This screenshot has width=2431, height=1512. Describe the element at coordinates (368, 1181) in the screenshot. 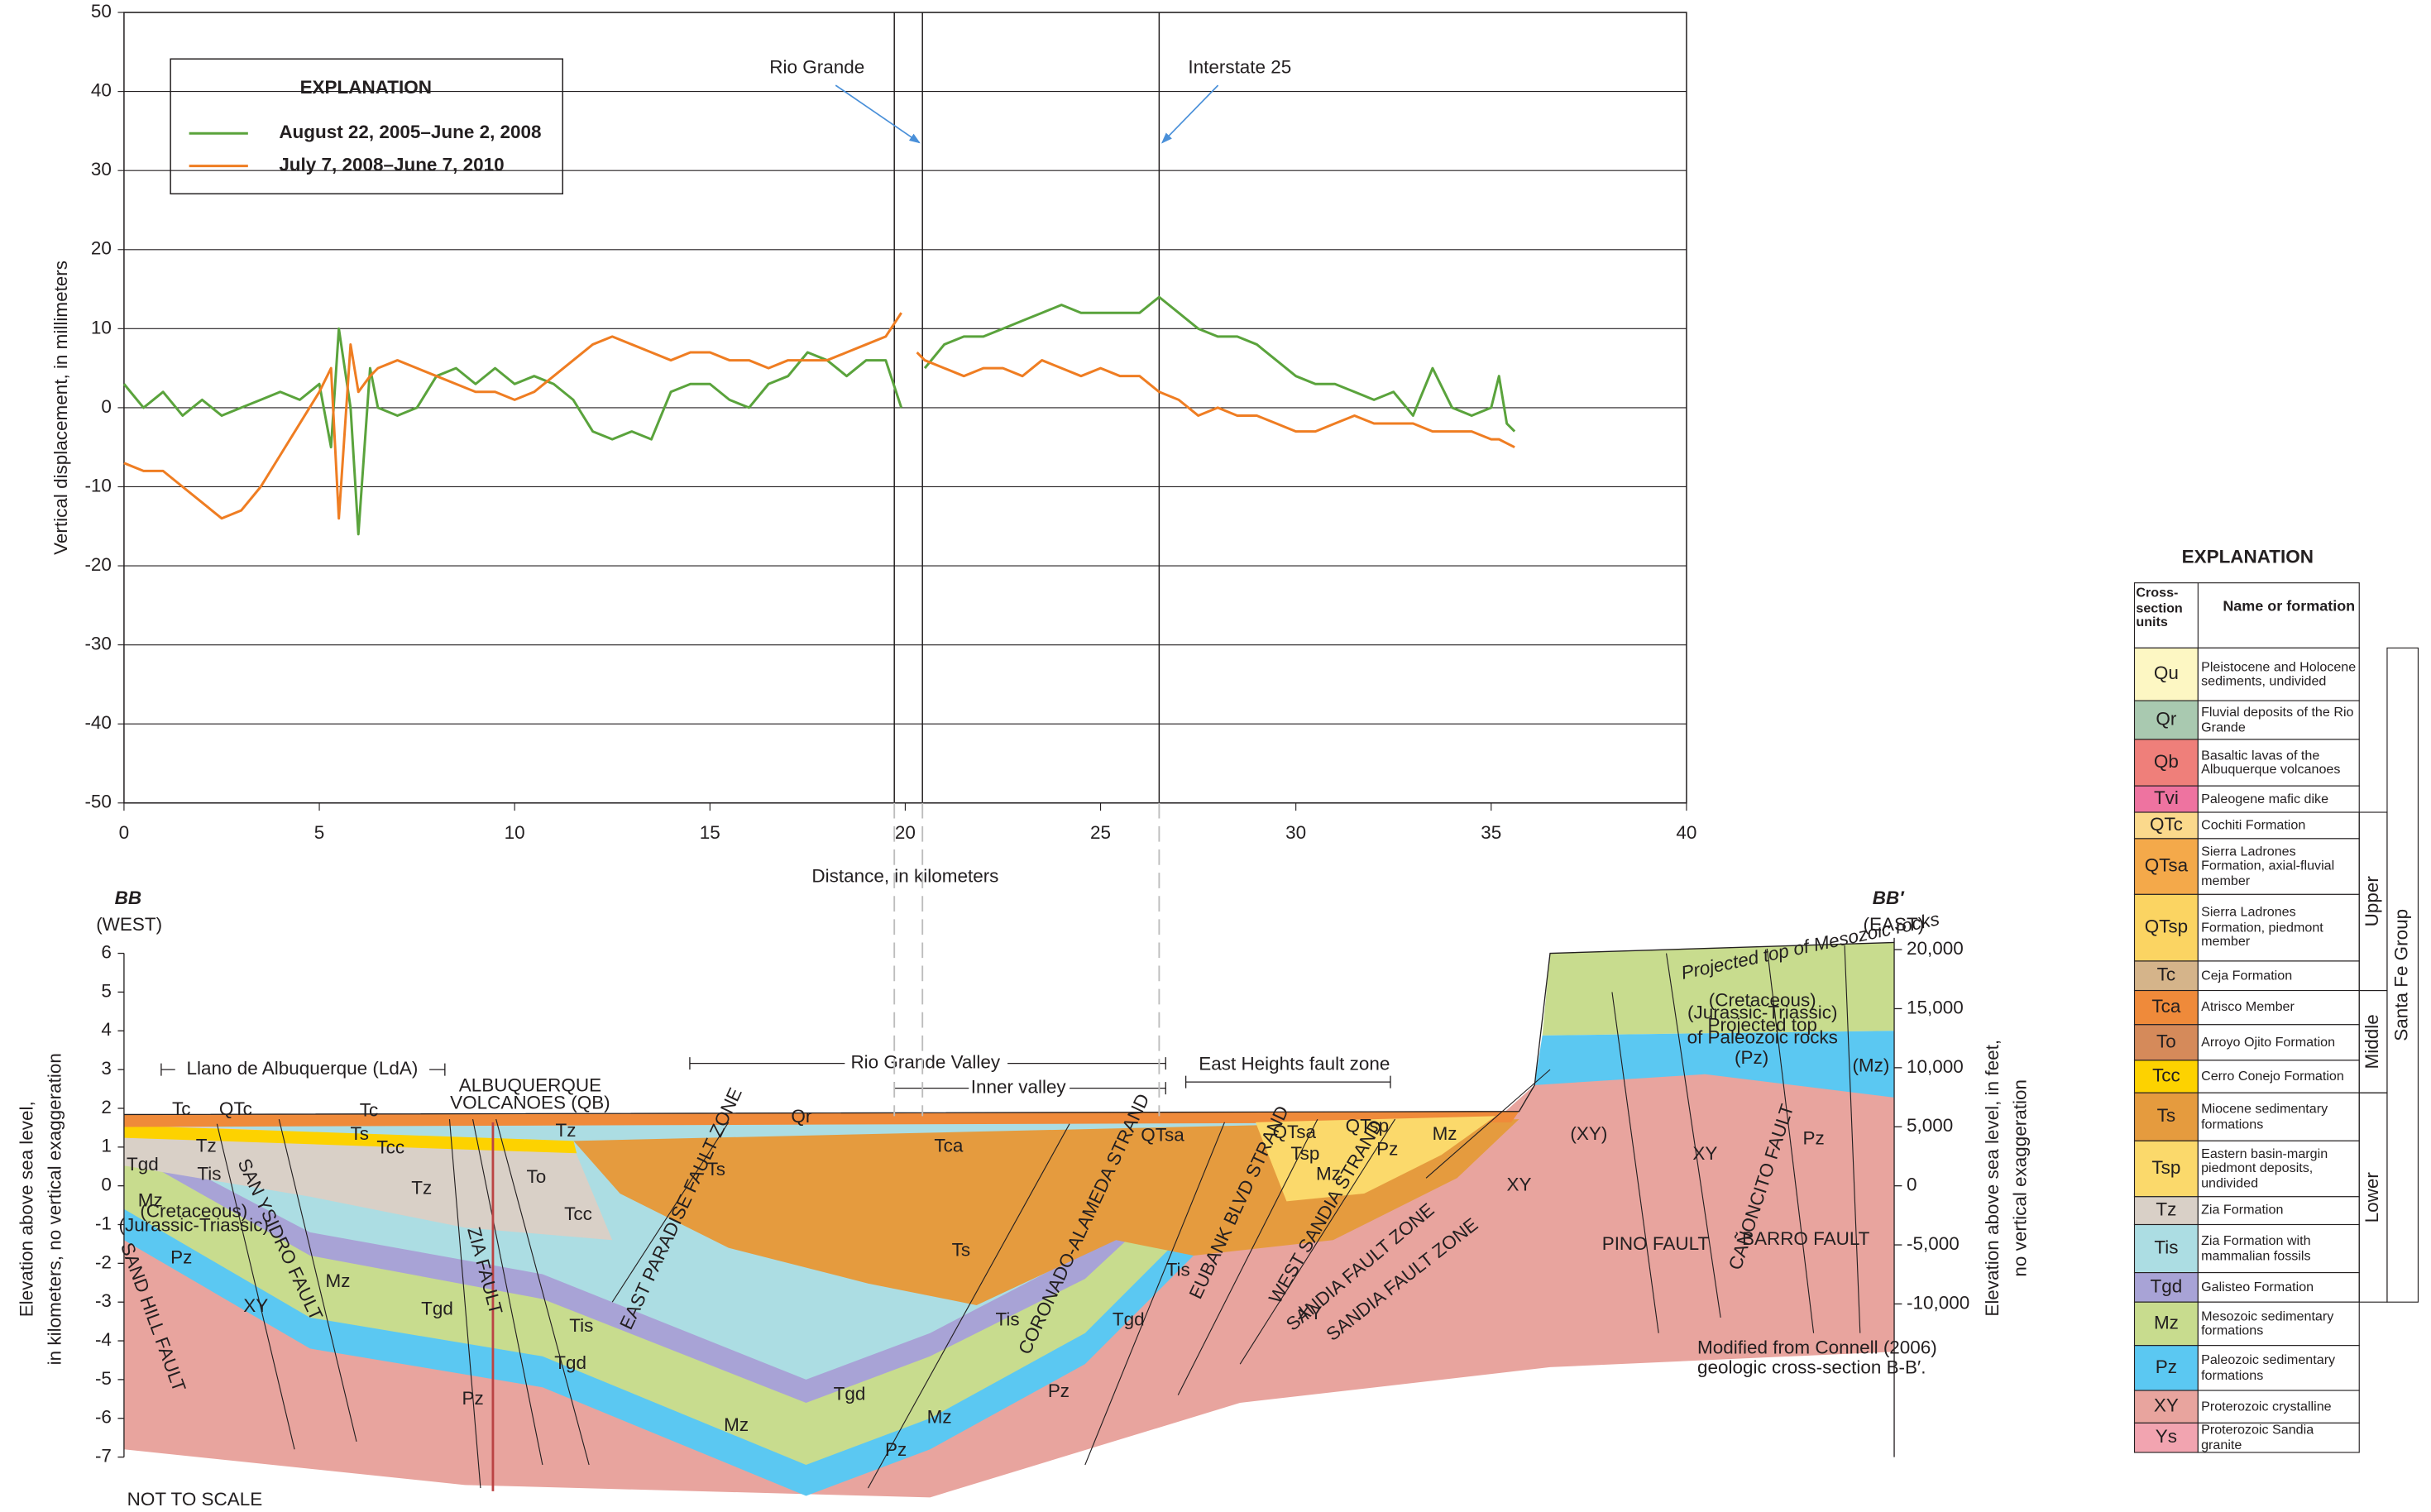

I see `unit-tz` at that location.